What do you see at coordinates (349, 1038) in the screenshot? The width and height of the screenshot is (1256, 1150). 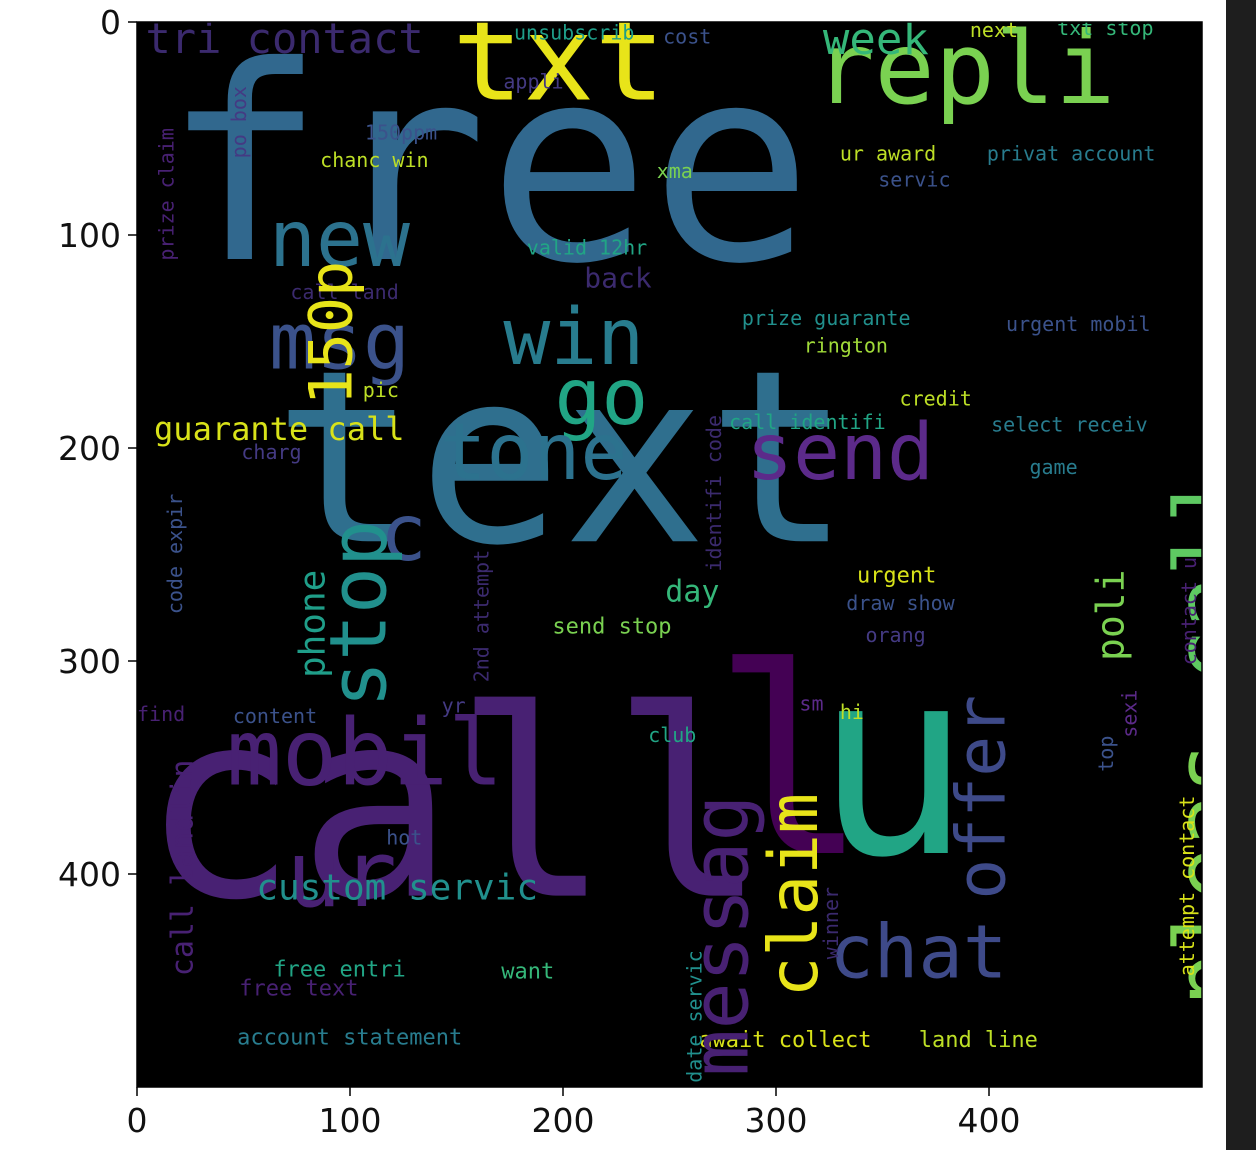 I see `word-account-statement: account statement` at bounding box center [349, 1038].